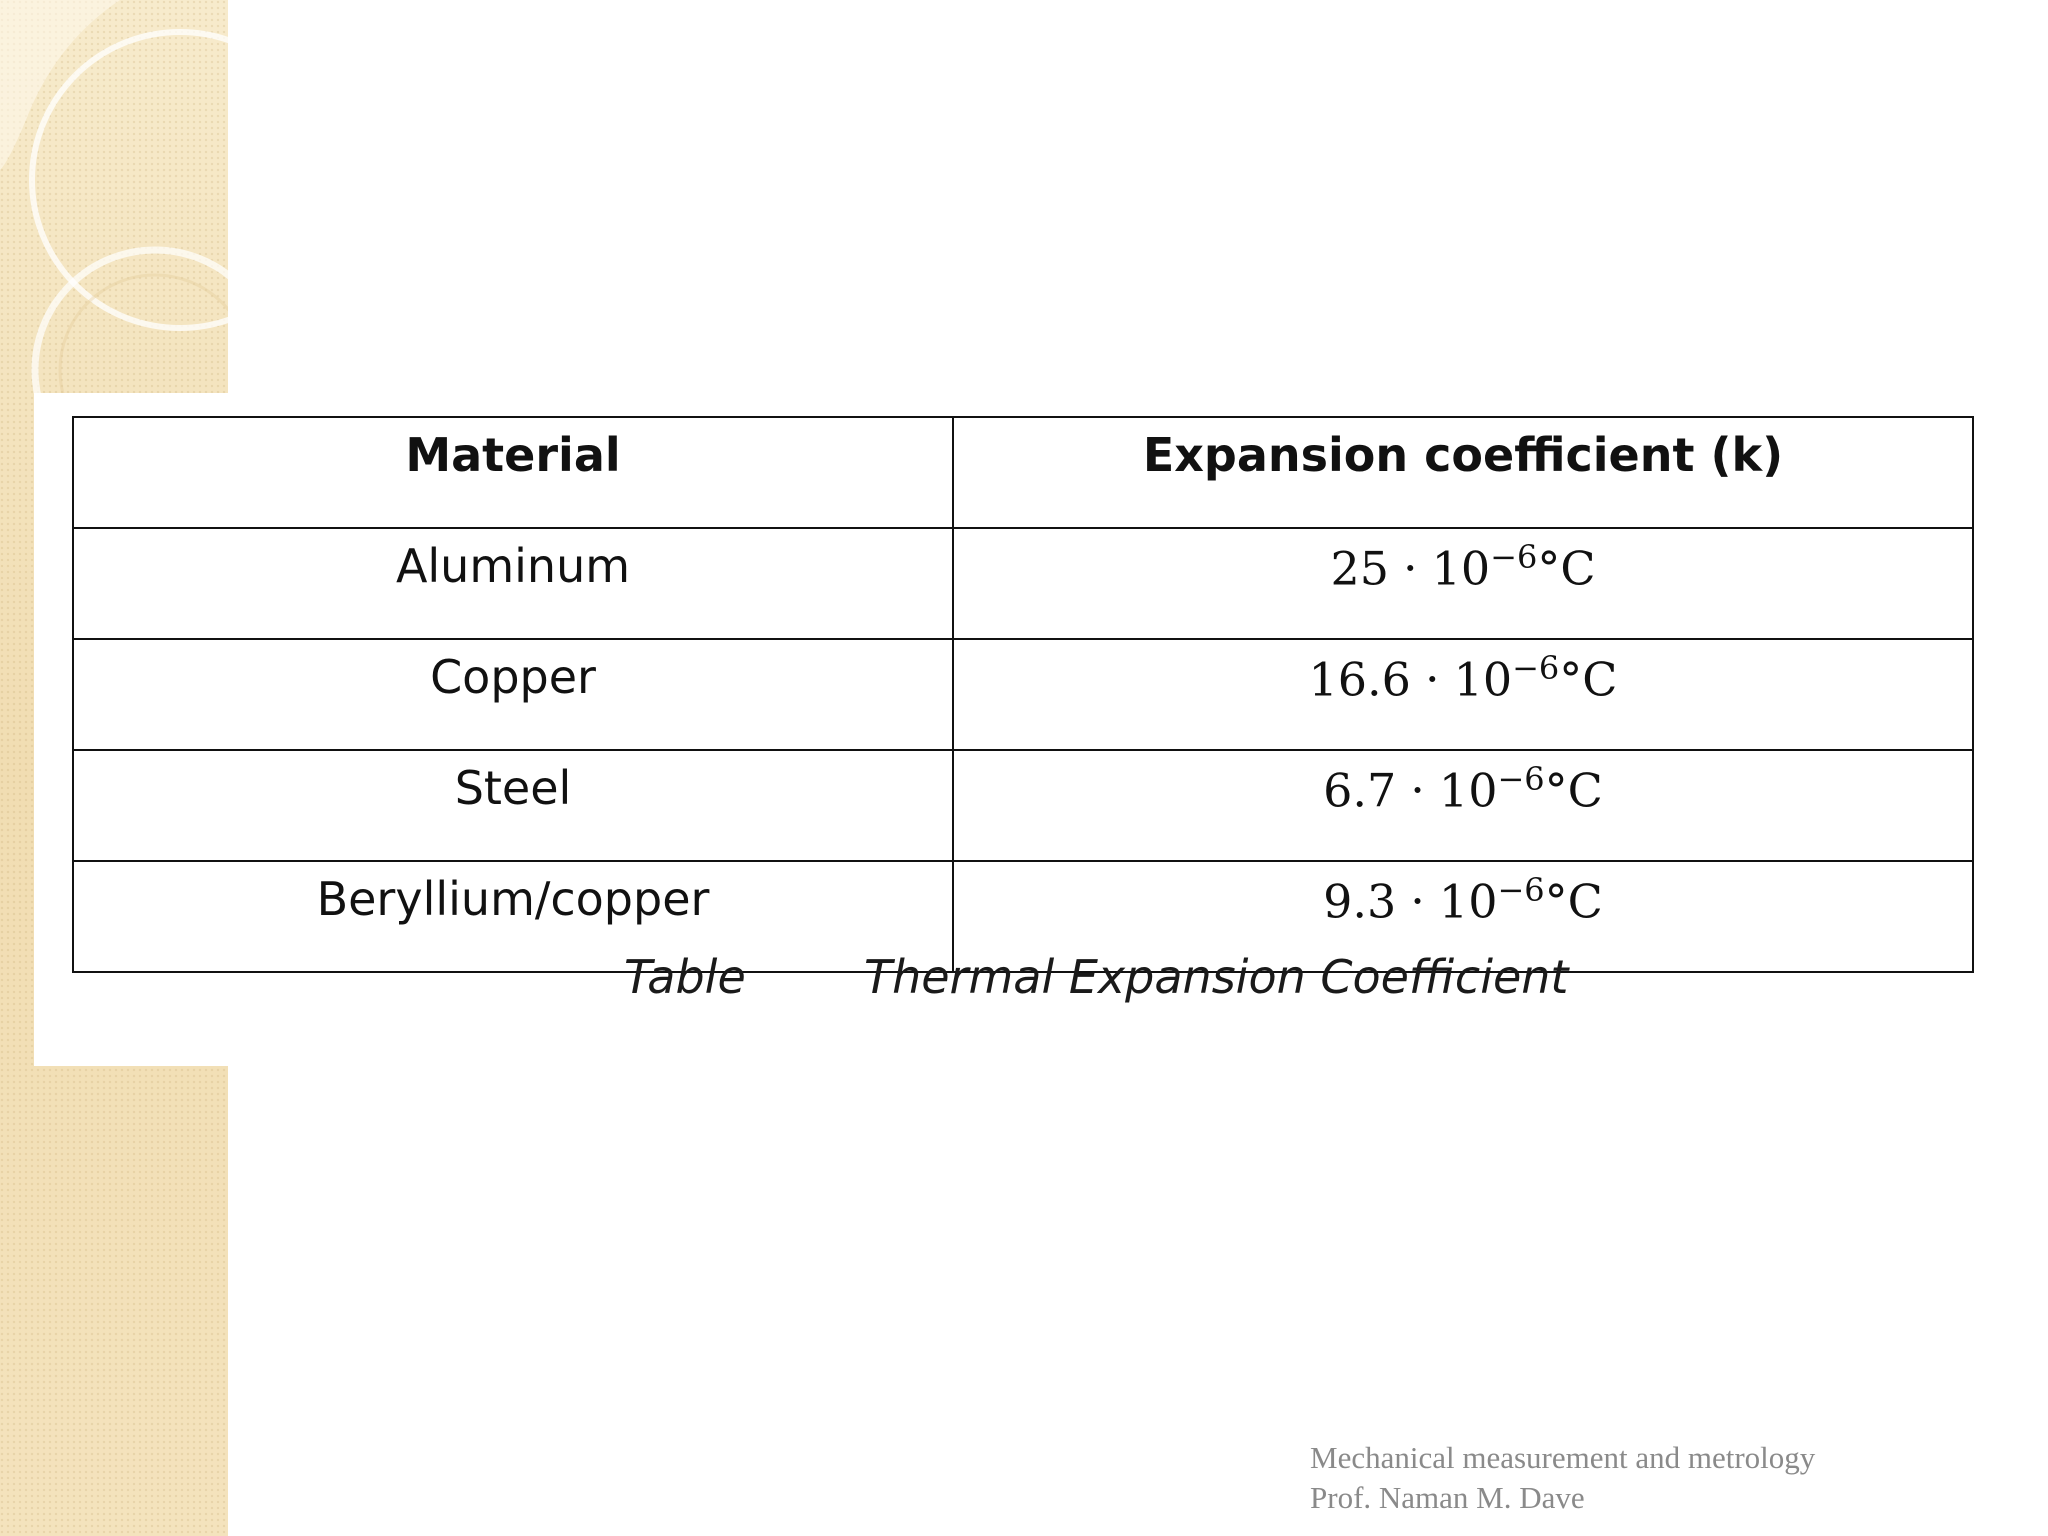 Image resolution: width=2048 pixels, height=1536 pixels. I want to click on caption-label: Table, so click(685, 977).